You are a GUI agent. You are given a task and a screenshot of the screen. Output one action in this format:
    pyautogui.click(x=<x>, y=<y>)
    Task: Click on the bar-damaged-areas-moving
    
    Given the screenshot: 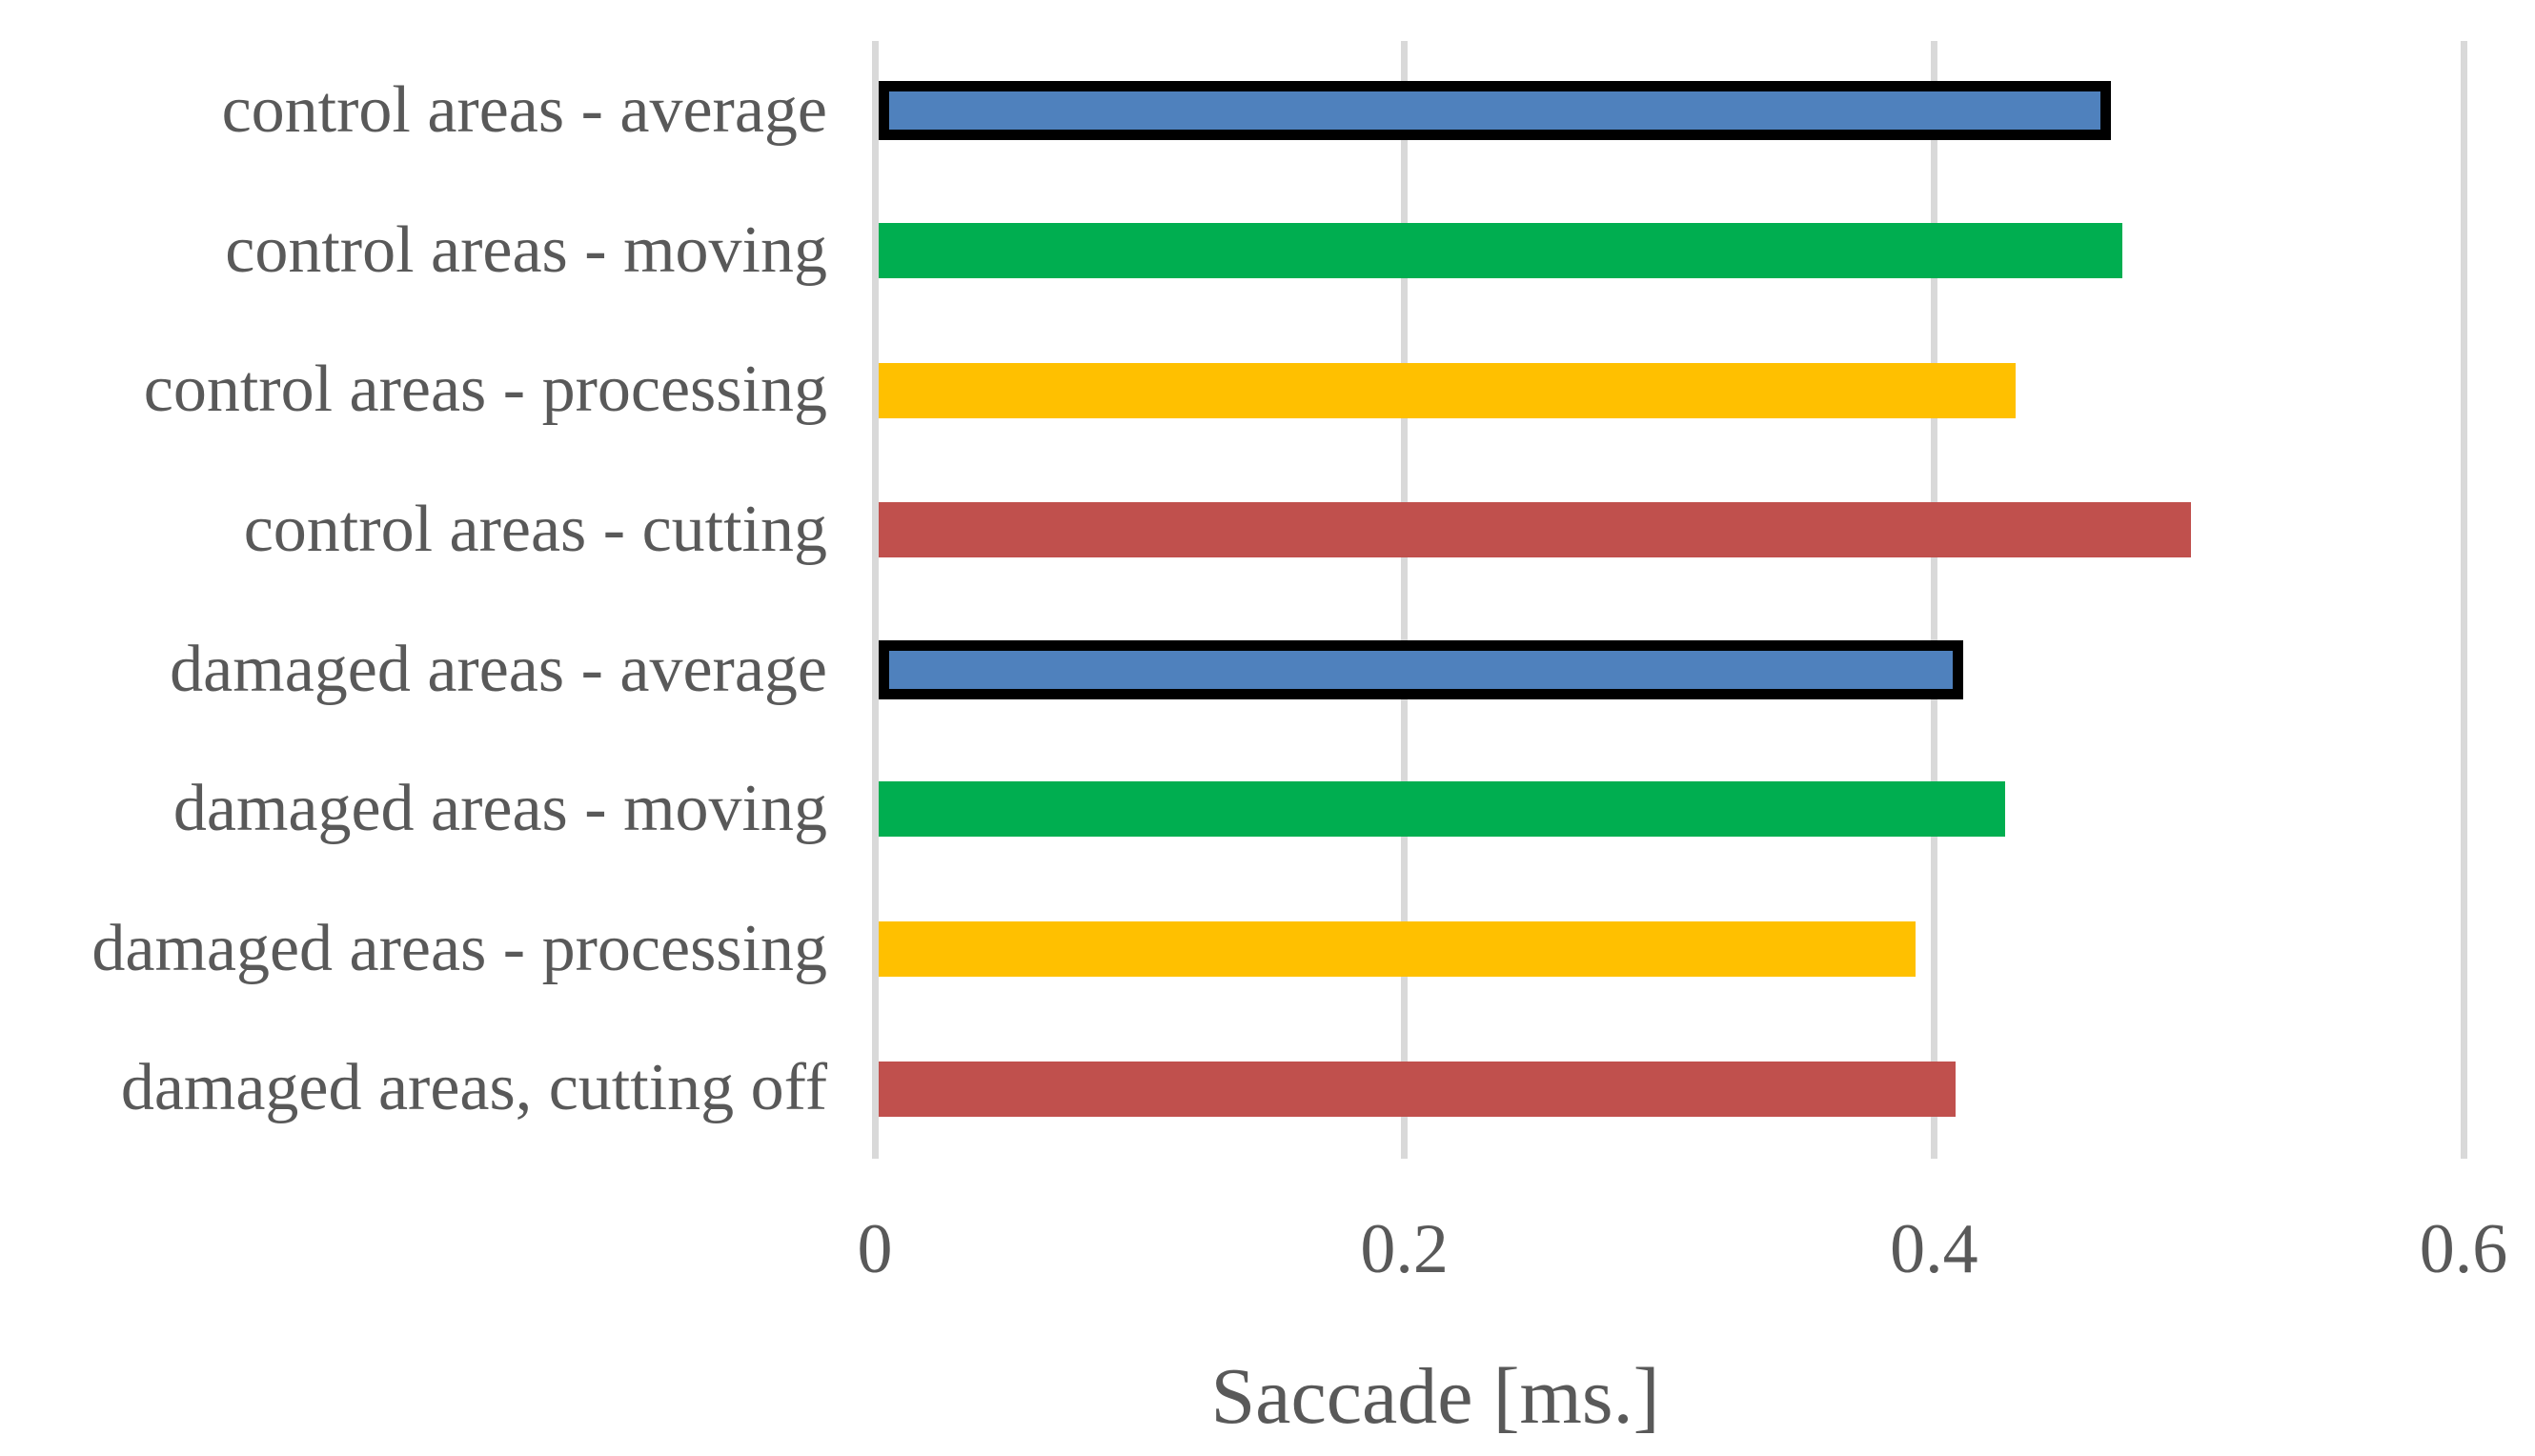 What is the action you would take?
    pyautogui.click(x=1443, y=809)
    